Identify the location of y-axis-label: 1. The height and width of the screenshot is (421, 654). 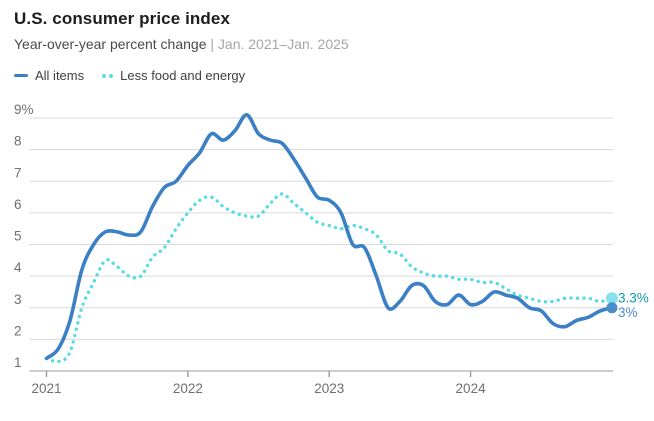
(18, 362).